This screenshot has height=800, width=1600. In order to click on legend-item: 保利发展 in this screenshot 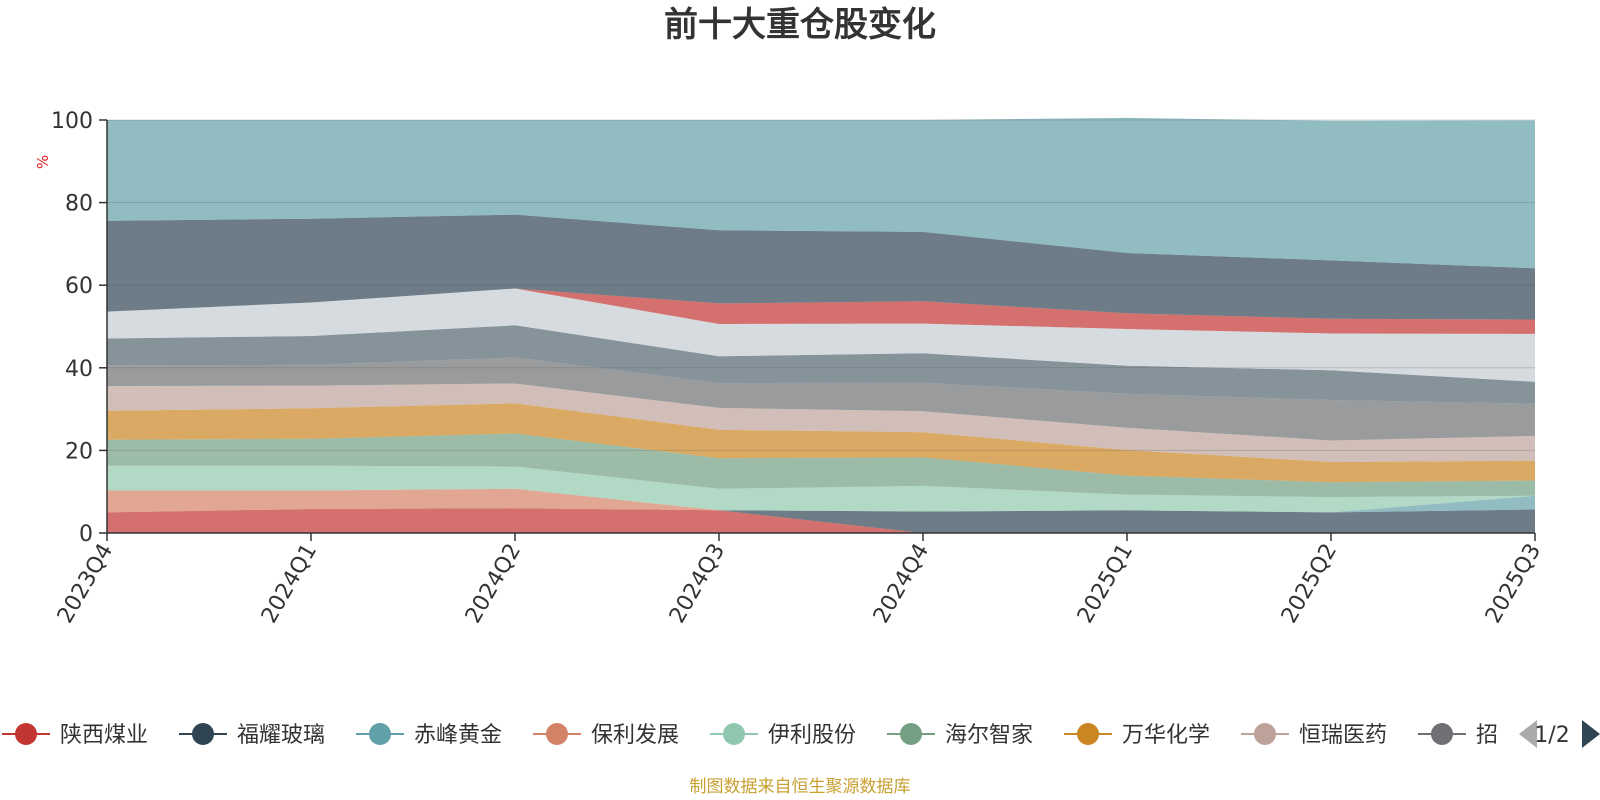, I will do `click(606, 735)`.